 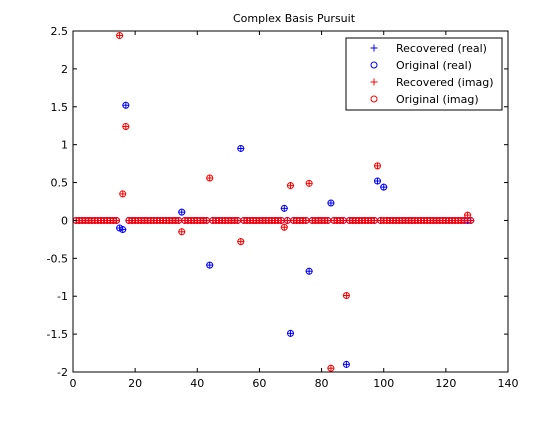 I want to click on x-tick-label: 0, so click(x=73, y=383).